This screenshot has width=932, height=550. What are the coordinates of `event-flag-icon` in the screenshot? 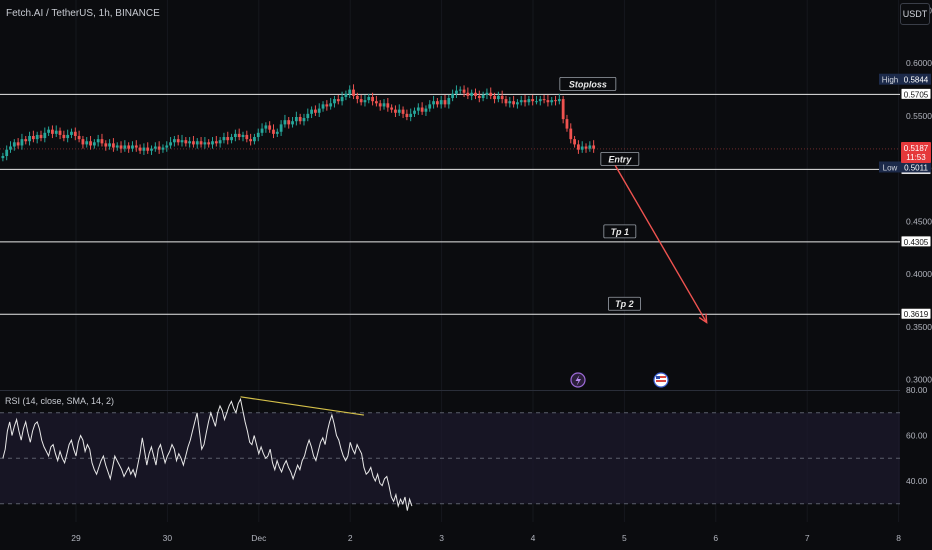 It's located at (661, 380).